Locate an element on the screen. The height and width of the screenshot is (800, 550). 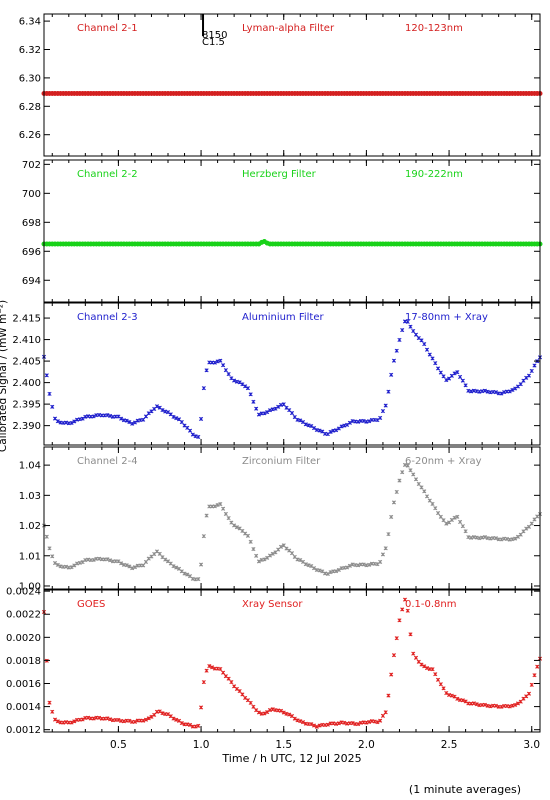
y-tick-label: 6.32 is located at coordinates (30, 50).